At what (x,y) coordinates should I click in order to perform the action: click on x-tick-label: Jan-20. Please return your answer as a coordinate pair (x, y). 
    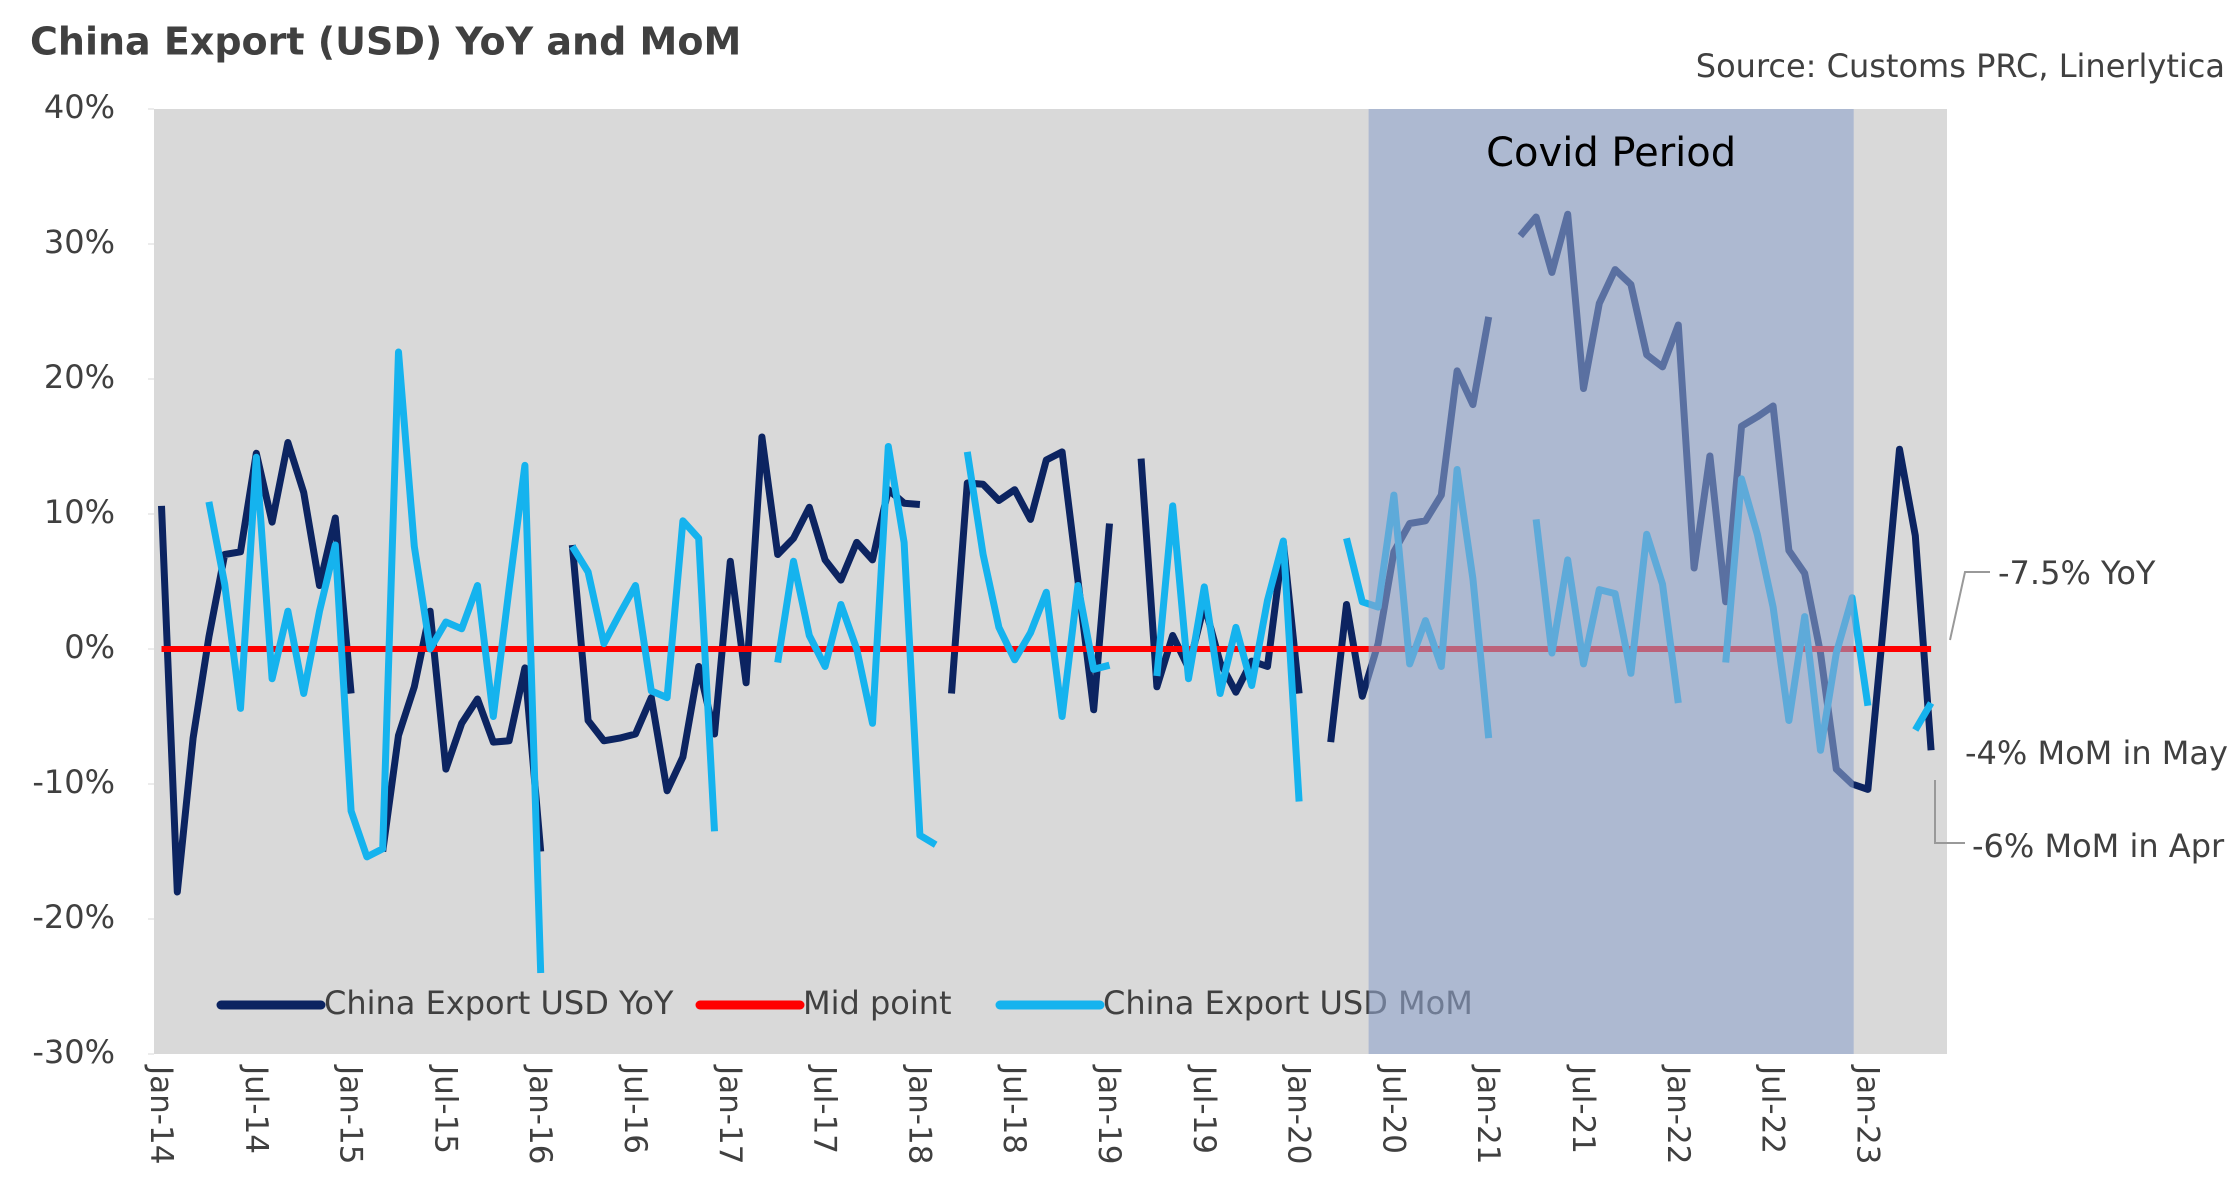
    Looking at the image, I should click on (1299, 1114).